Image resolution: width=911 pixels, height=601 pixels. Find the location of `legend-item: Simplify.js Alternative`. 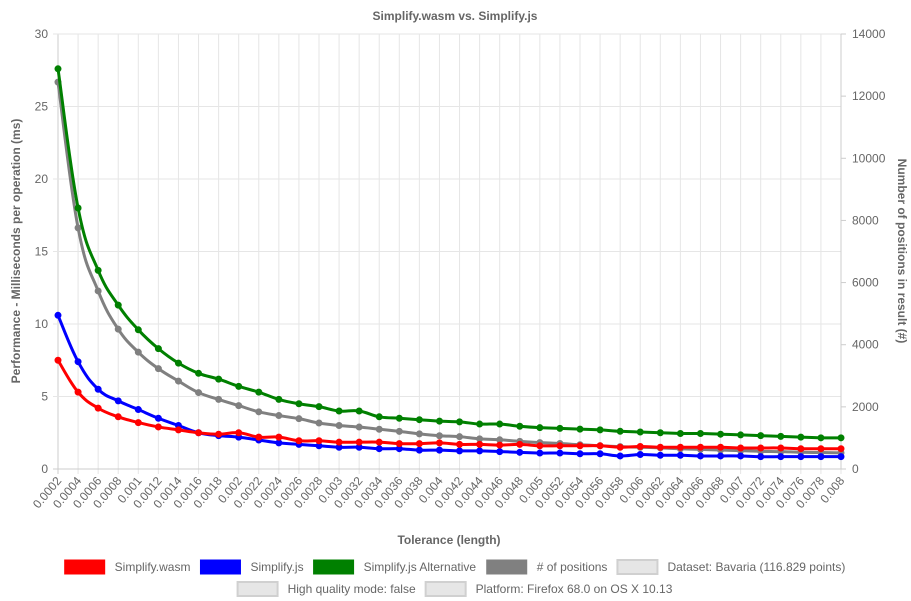

legend-item: Simplify.js Alternative is located at coordinates (395, 567).